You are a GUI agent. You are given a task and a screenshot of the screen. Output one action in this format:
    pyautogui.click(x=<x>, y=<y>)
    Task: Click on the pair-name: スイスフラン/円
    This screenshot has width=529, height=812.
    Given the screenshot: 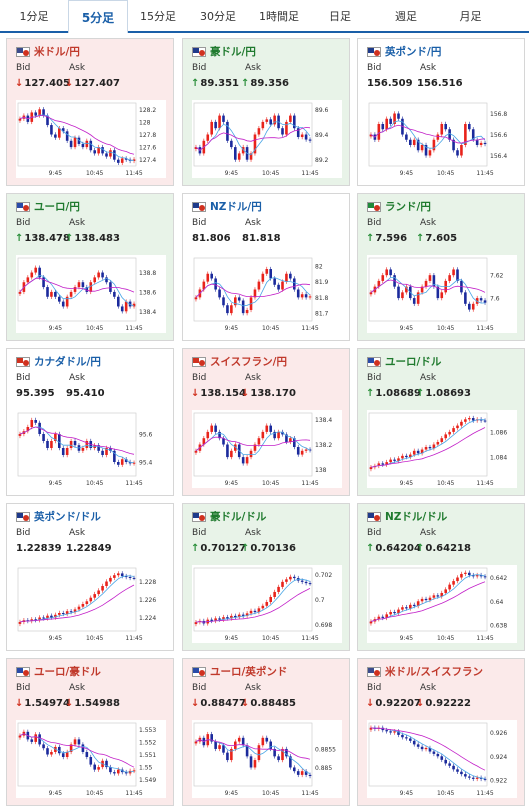 What is the action you would take?
    pyautogui.click(x=249, y=362)
    